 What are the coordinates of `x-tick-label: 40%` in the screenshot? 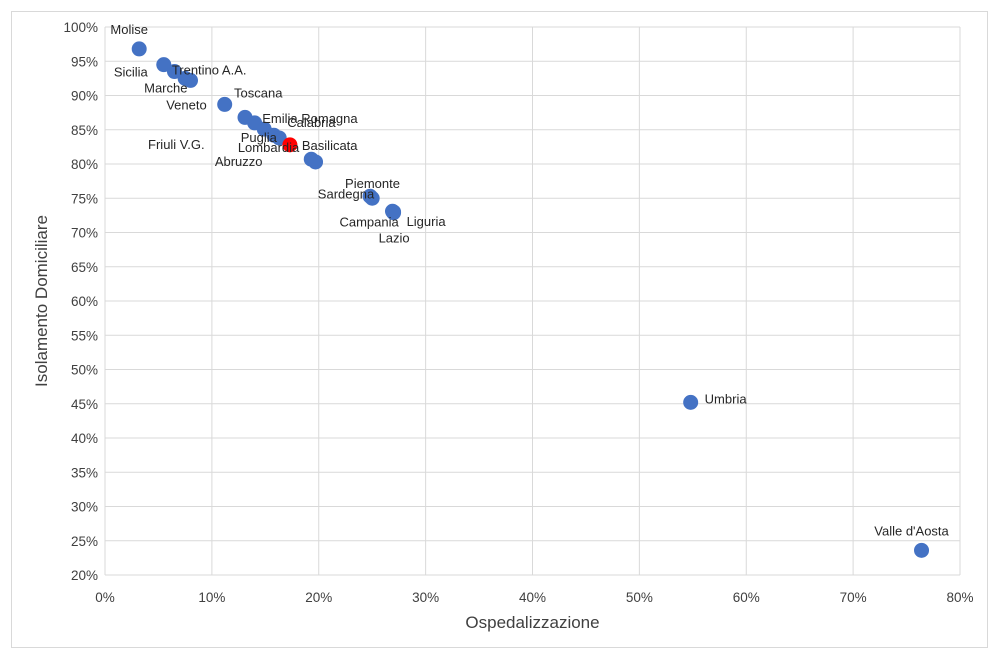 It's located at (532, 597).